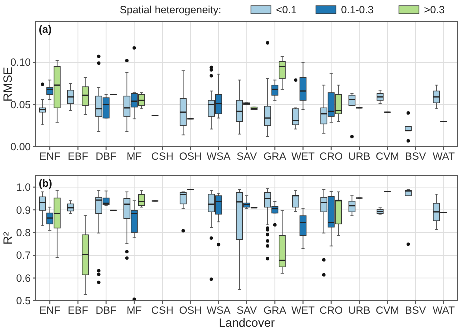 The width and height of the screenshot is (474, 331). I want to click on legend-label: 0.1-0.3, so click(357, 10).